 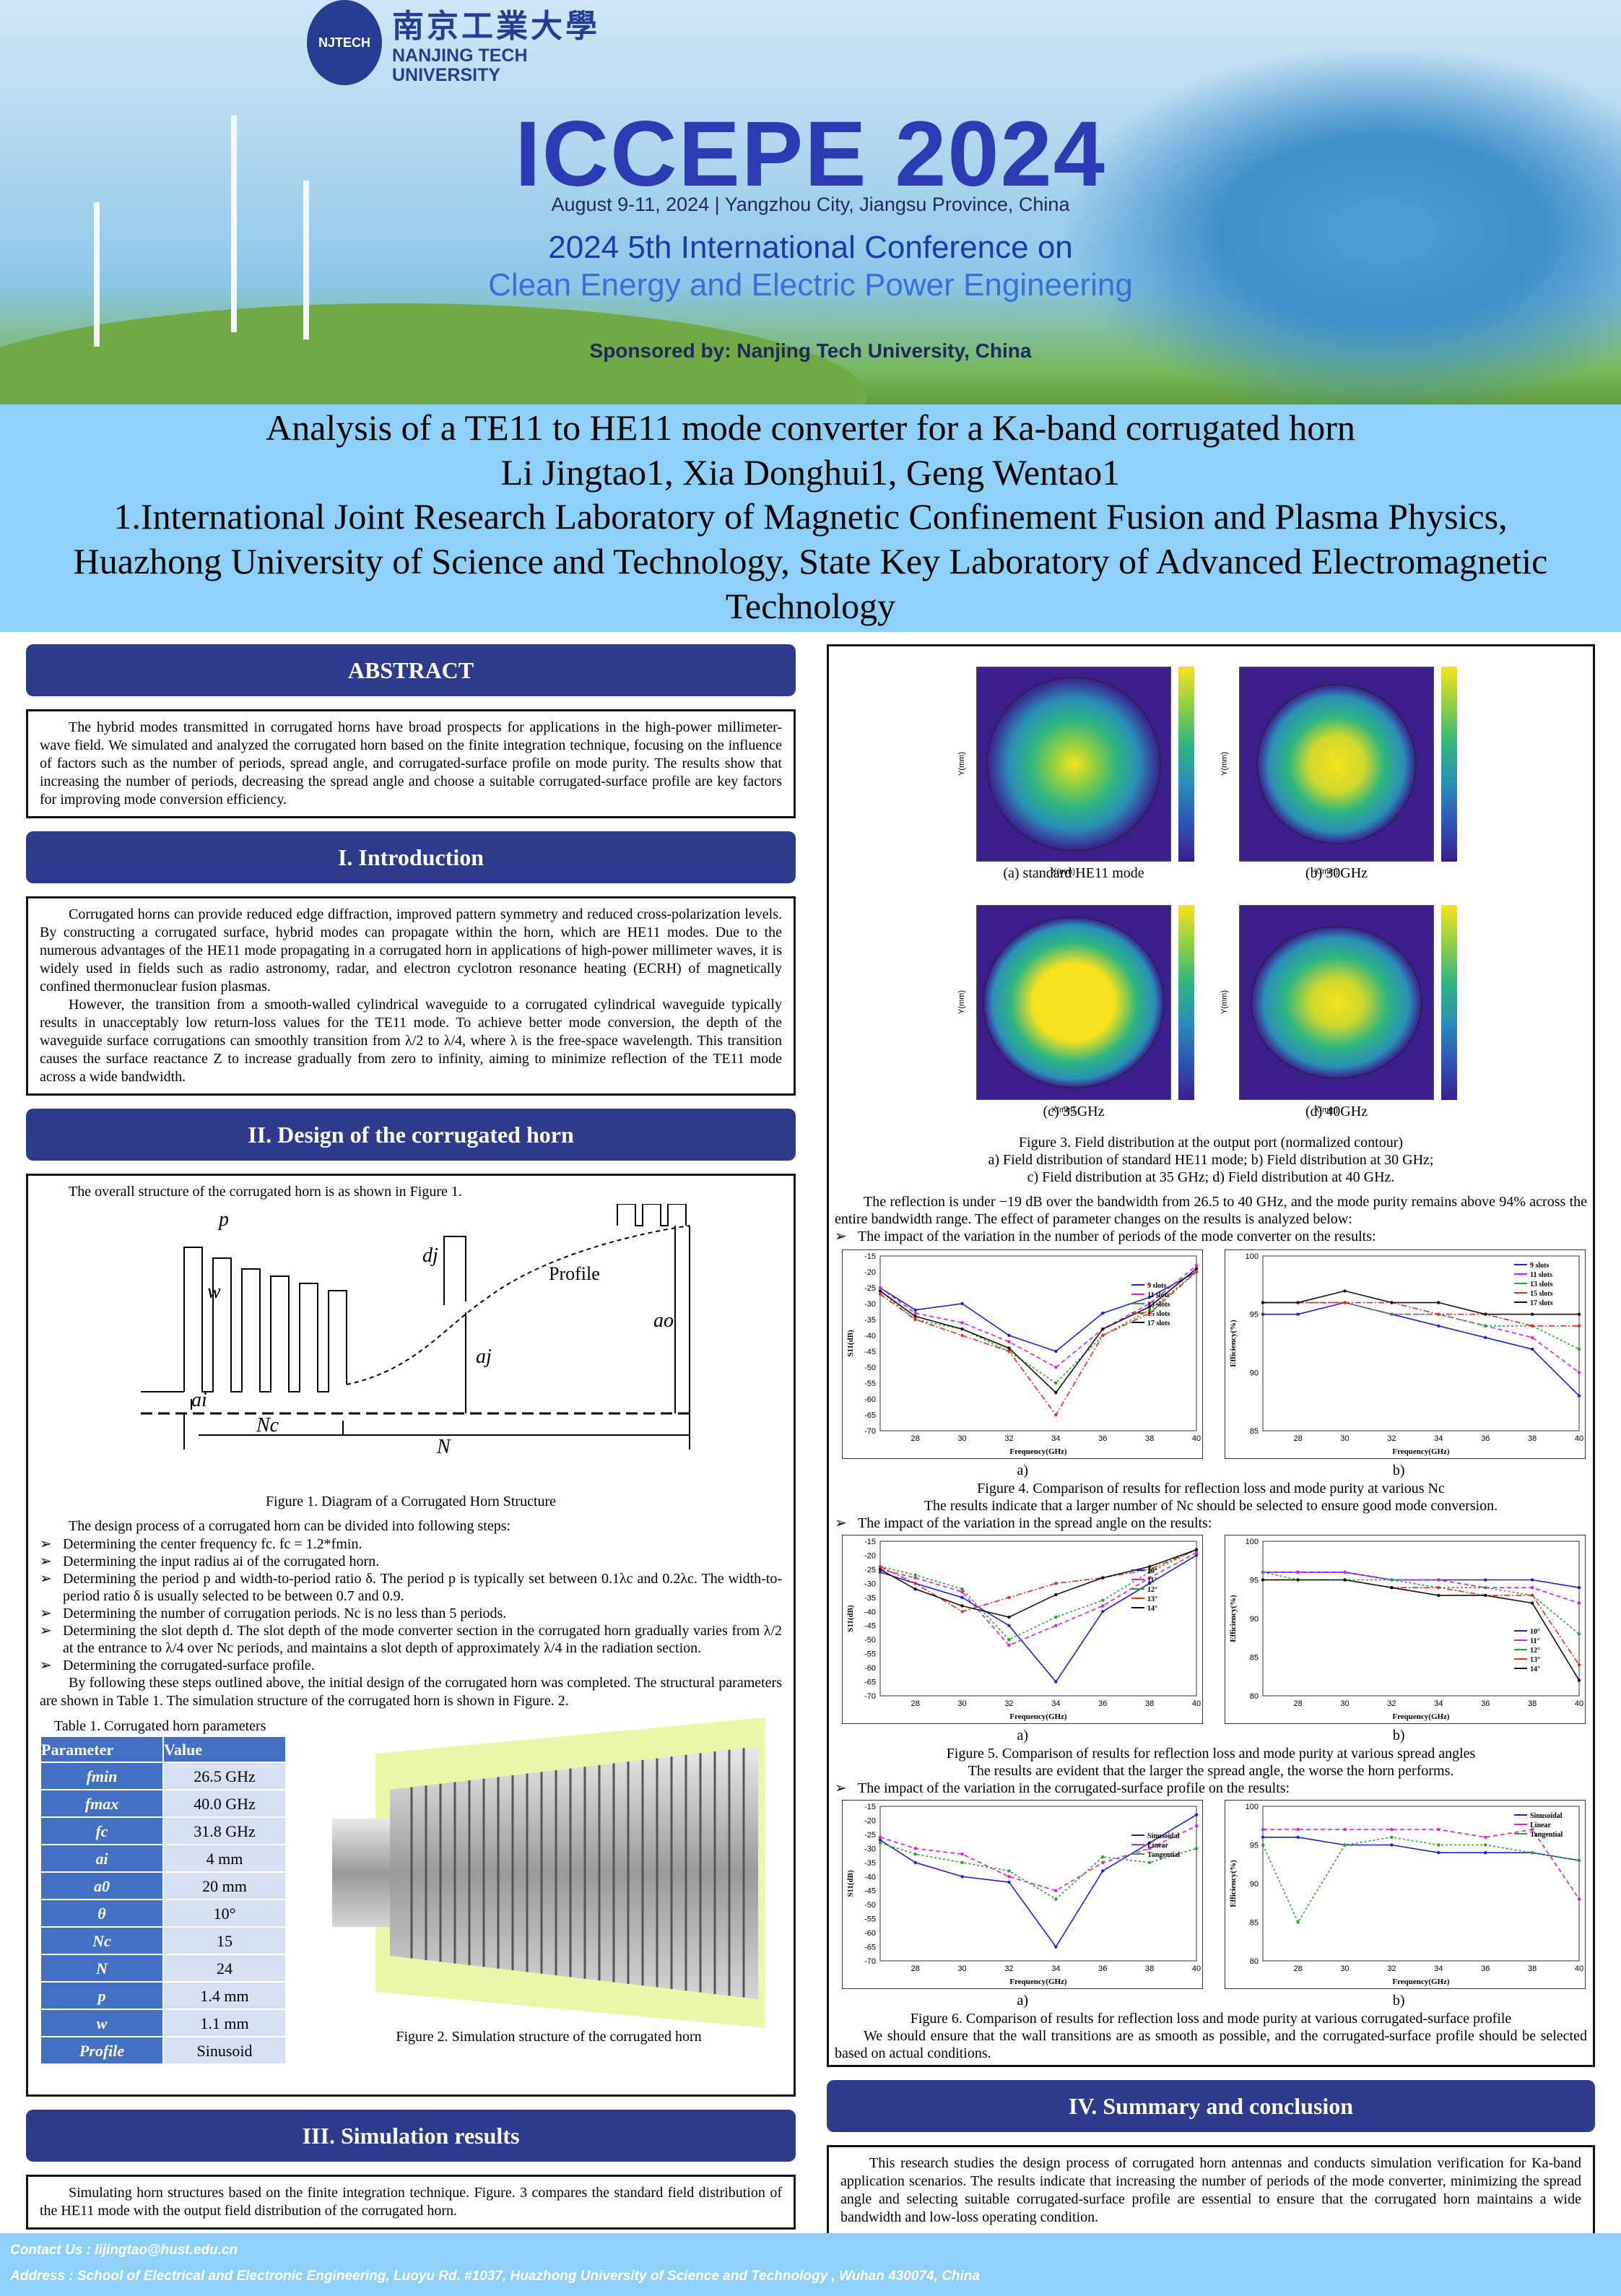 I want to click on contact-email: Contact Us : lijingtao@hust.edu.cn, so click(x=124, y=2250).